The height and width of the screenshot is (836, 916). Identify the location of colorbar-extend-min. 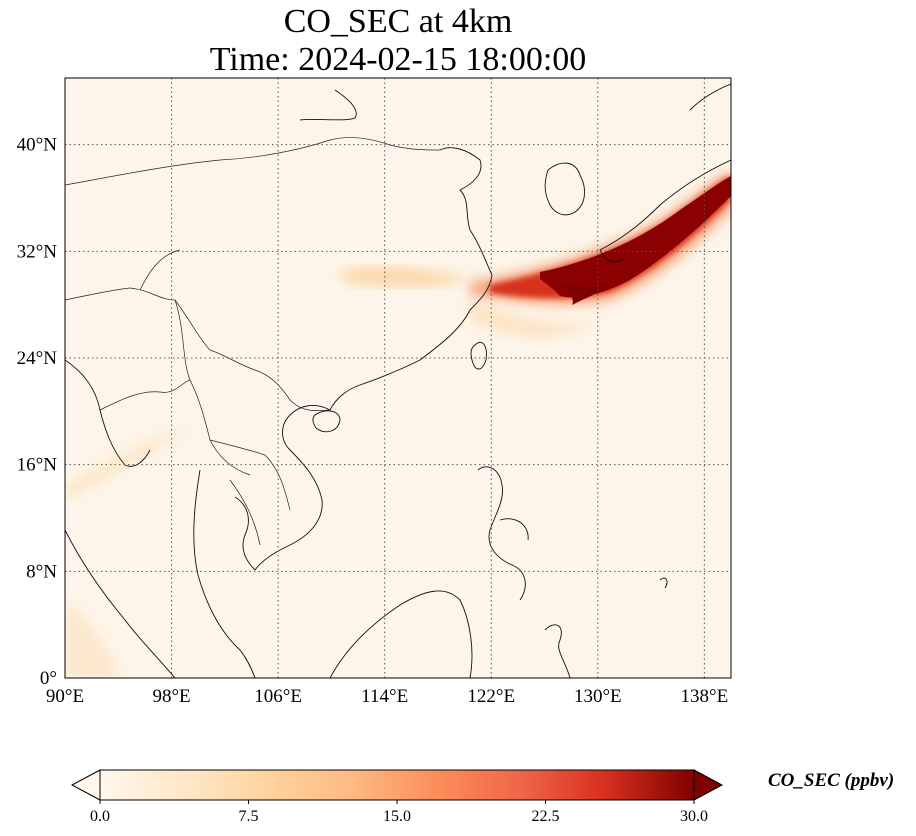
(85, 785).